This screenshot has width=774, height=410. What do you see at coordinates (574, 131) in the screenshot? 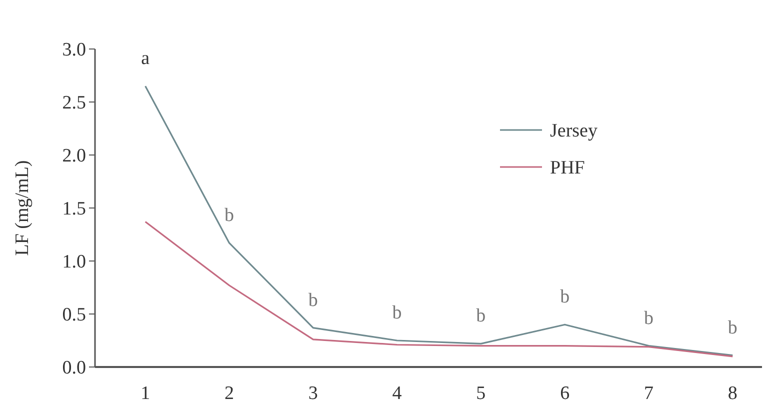
I see `legend-label: Jersey` at bounding box center [574, 131].